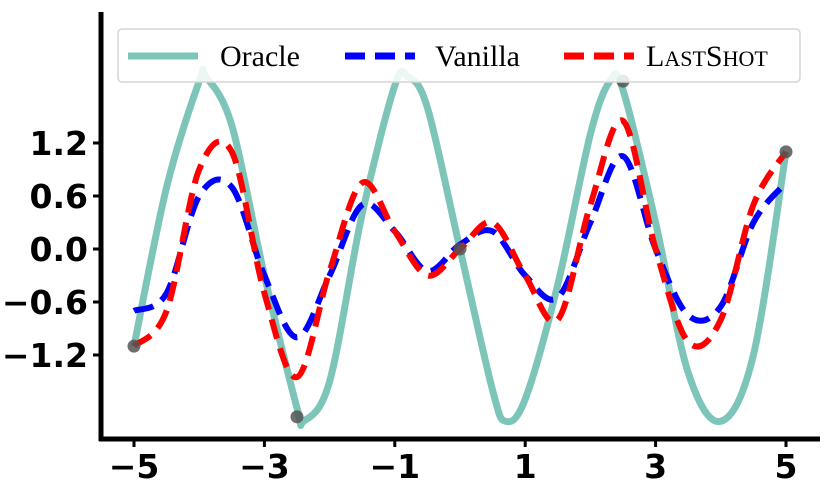 This screenshot has width=831, height=489. I want to click on y-ticks: 1.2 0.6 0.0 −0.6 −1.2, so click(51, 249).